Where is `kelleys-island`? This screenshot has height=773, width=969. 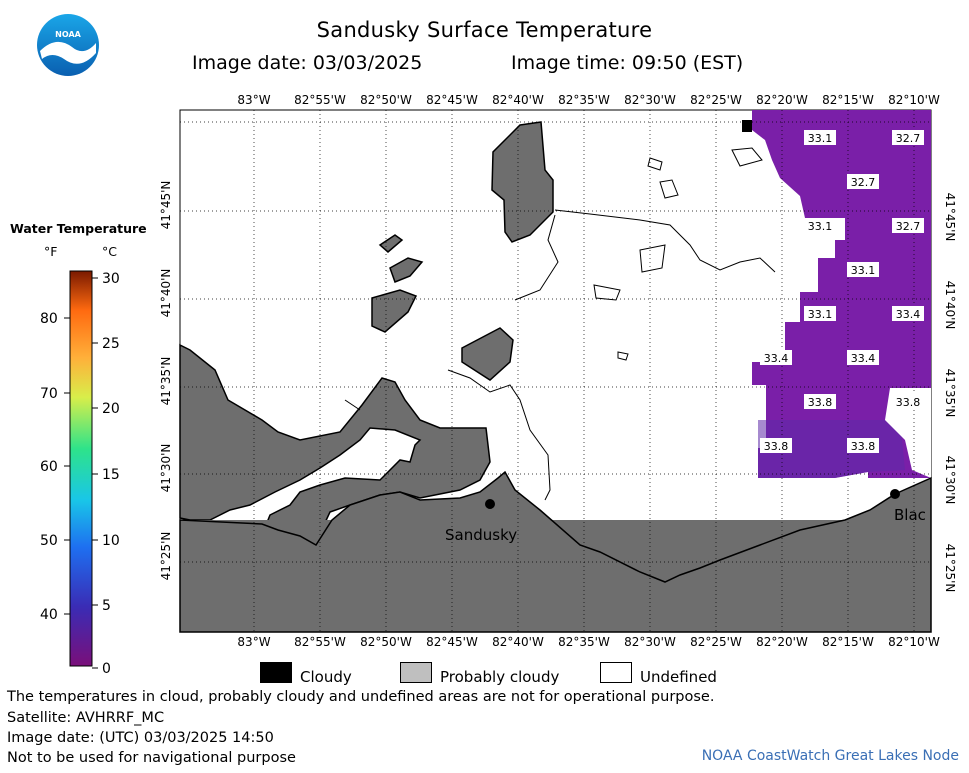
kelleys-island is located at coordinates (522, 182).